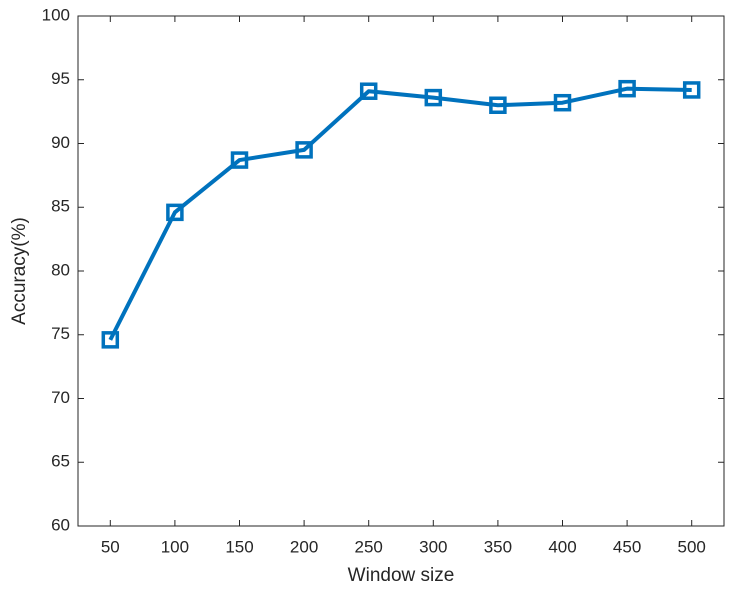 The image size is (737, 591). I want to click on x-tick-label: 200, so click(304, 546).